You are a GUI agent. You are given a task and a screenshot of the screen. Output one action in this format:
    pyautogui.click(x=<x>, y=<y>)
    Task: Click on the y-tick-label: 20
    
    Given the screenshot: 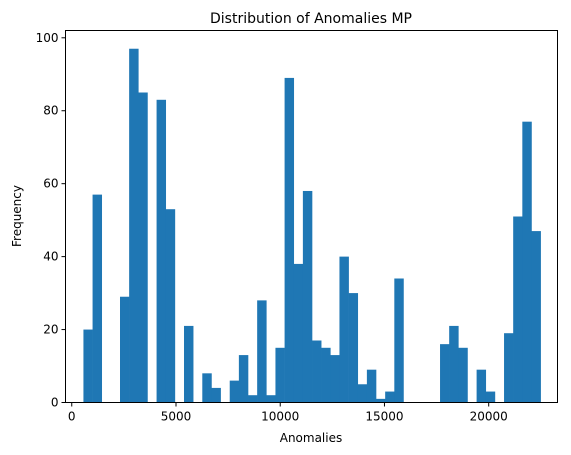 What is the action you would take?
    pyautogui.click(x=50, y=330)
    